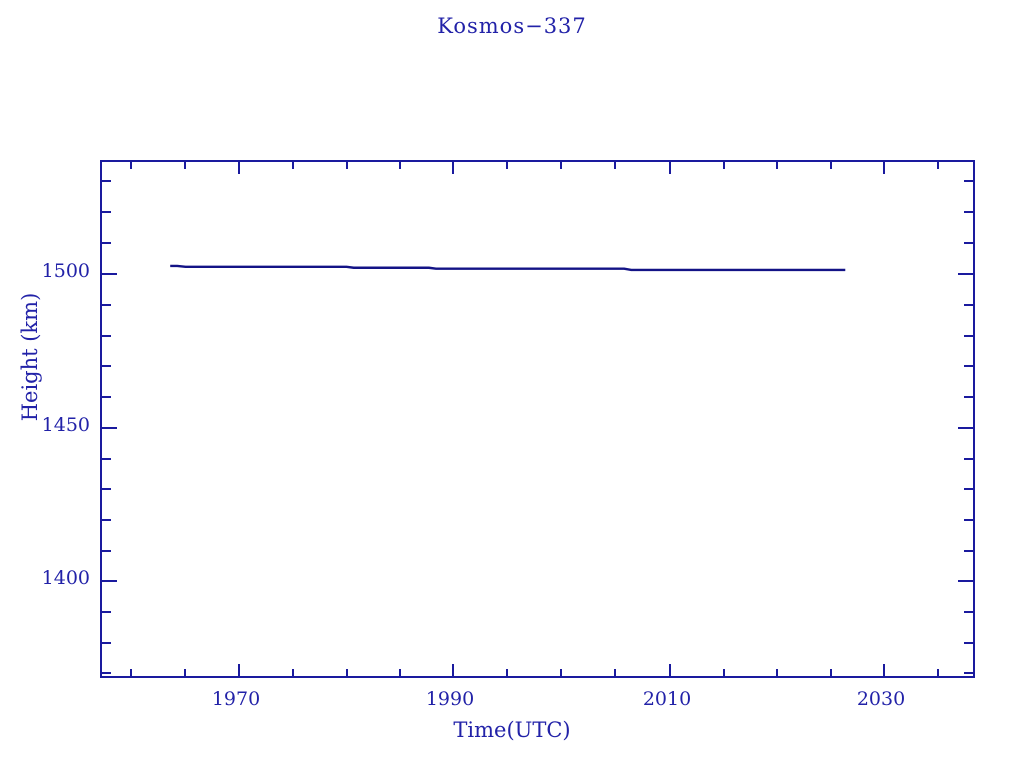 This screenshot has width=1024, height=768. Describe the element at coordinates (109, 581) in the screenshot. I see `ytick-1400-left` at that location.